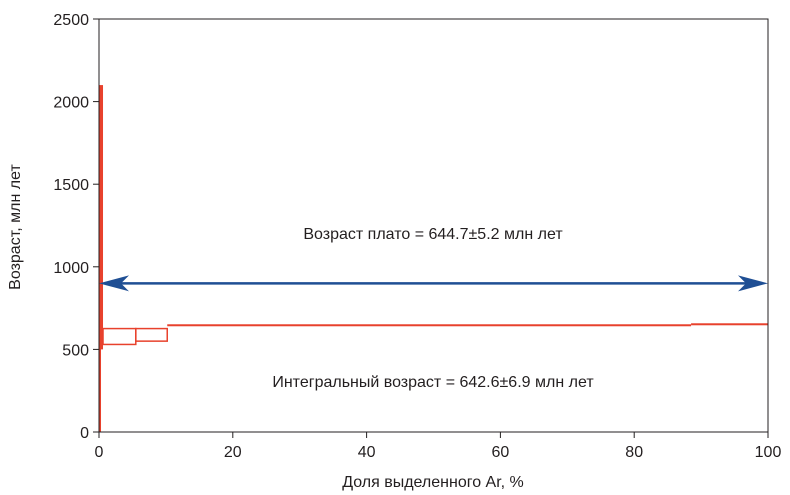 The height and width of the screenshot is (495, 790). Describe the element at coordinates (433, 382) in the screenshot. I see `integral-age-annotation: Интегральный возраст = 642.6±6.9 млн лет` at that location.